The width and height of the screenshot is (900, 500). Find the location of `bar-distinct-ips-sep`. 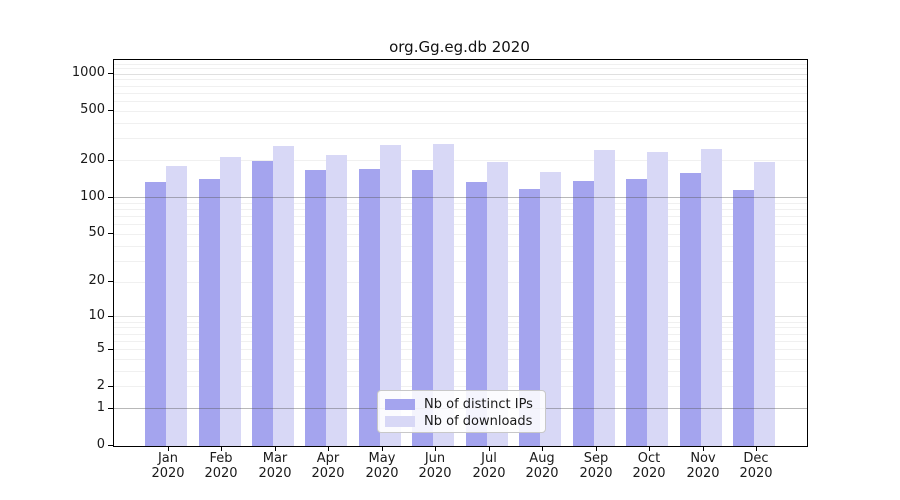

bar-distinct-ips-sep is located at coordinates (583, 313).